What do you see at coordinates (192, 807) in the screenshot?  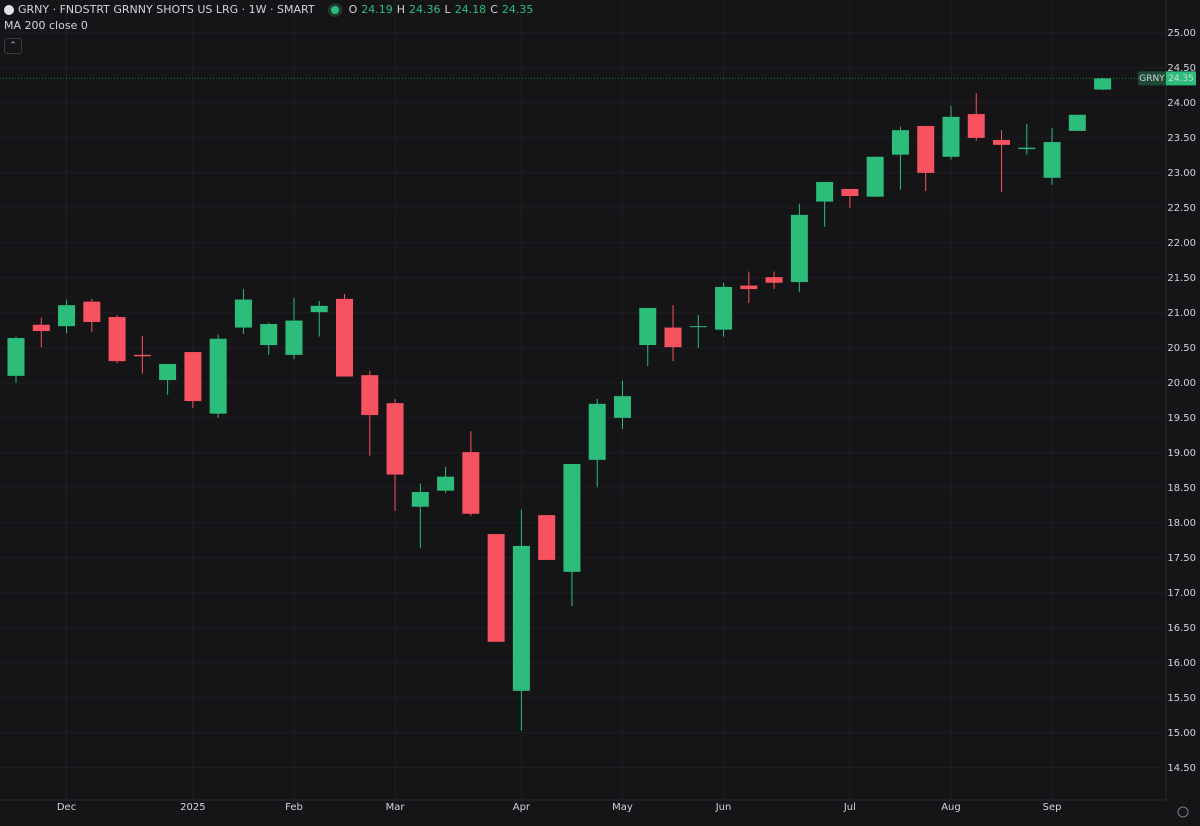 I see `x-tick-label: 2025` at bounding box center [192, 807].